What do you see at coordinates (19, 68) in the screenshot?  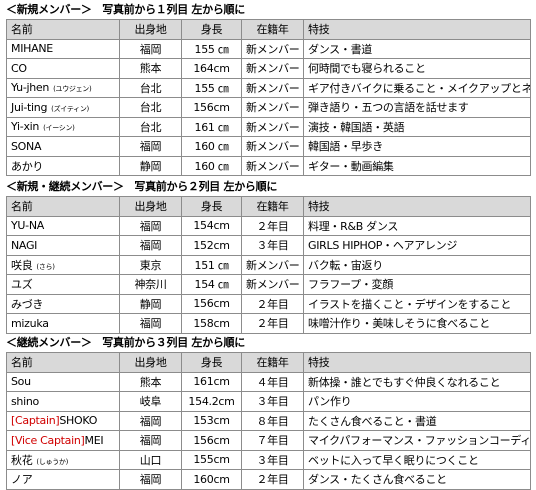 I see `member-name: CO` at bounding box center [19, 68].